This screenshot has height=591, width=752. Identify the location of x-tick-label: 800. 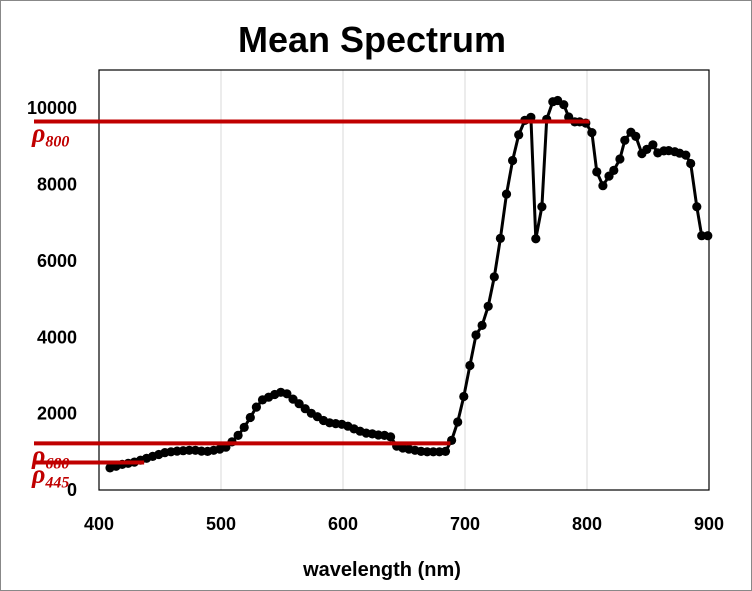
(587, 524).